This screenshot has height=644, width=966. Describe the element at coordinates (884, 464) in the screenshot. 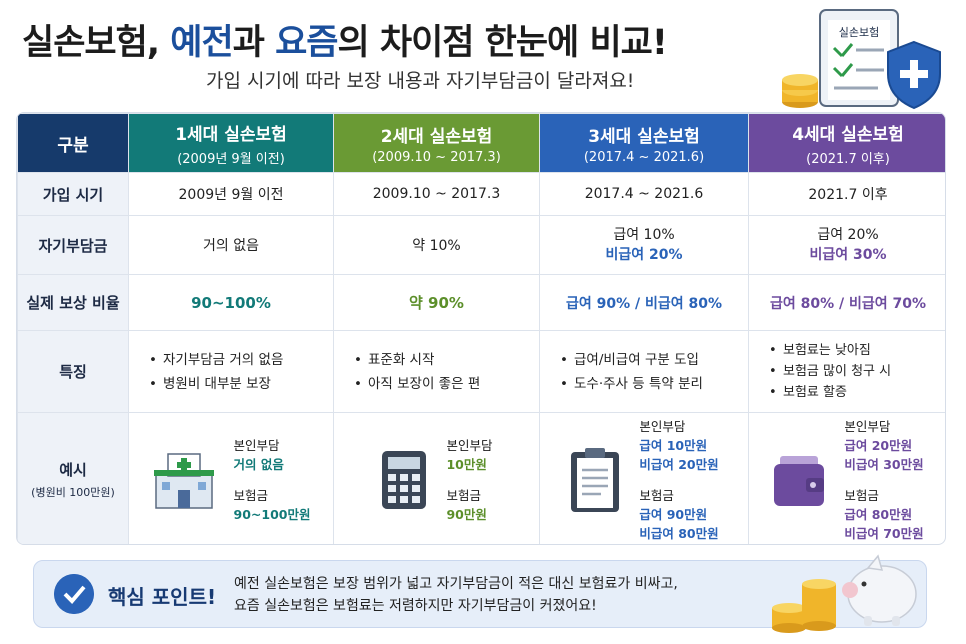

I see `example-gen4-self-noncovered: 비급여 30만원` at that location.